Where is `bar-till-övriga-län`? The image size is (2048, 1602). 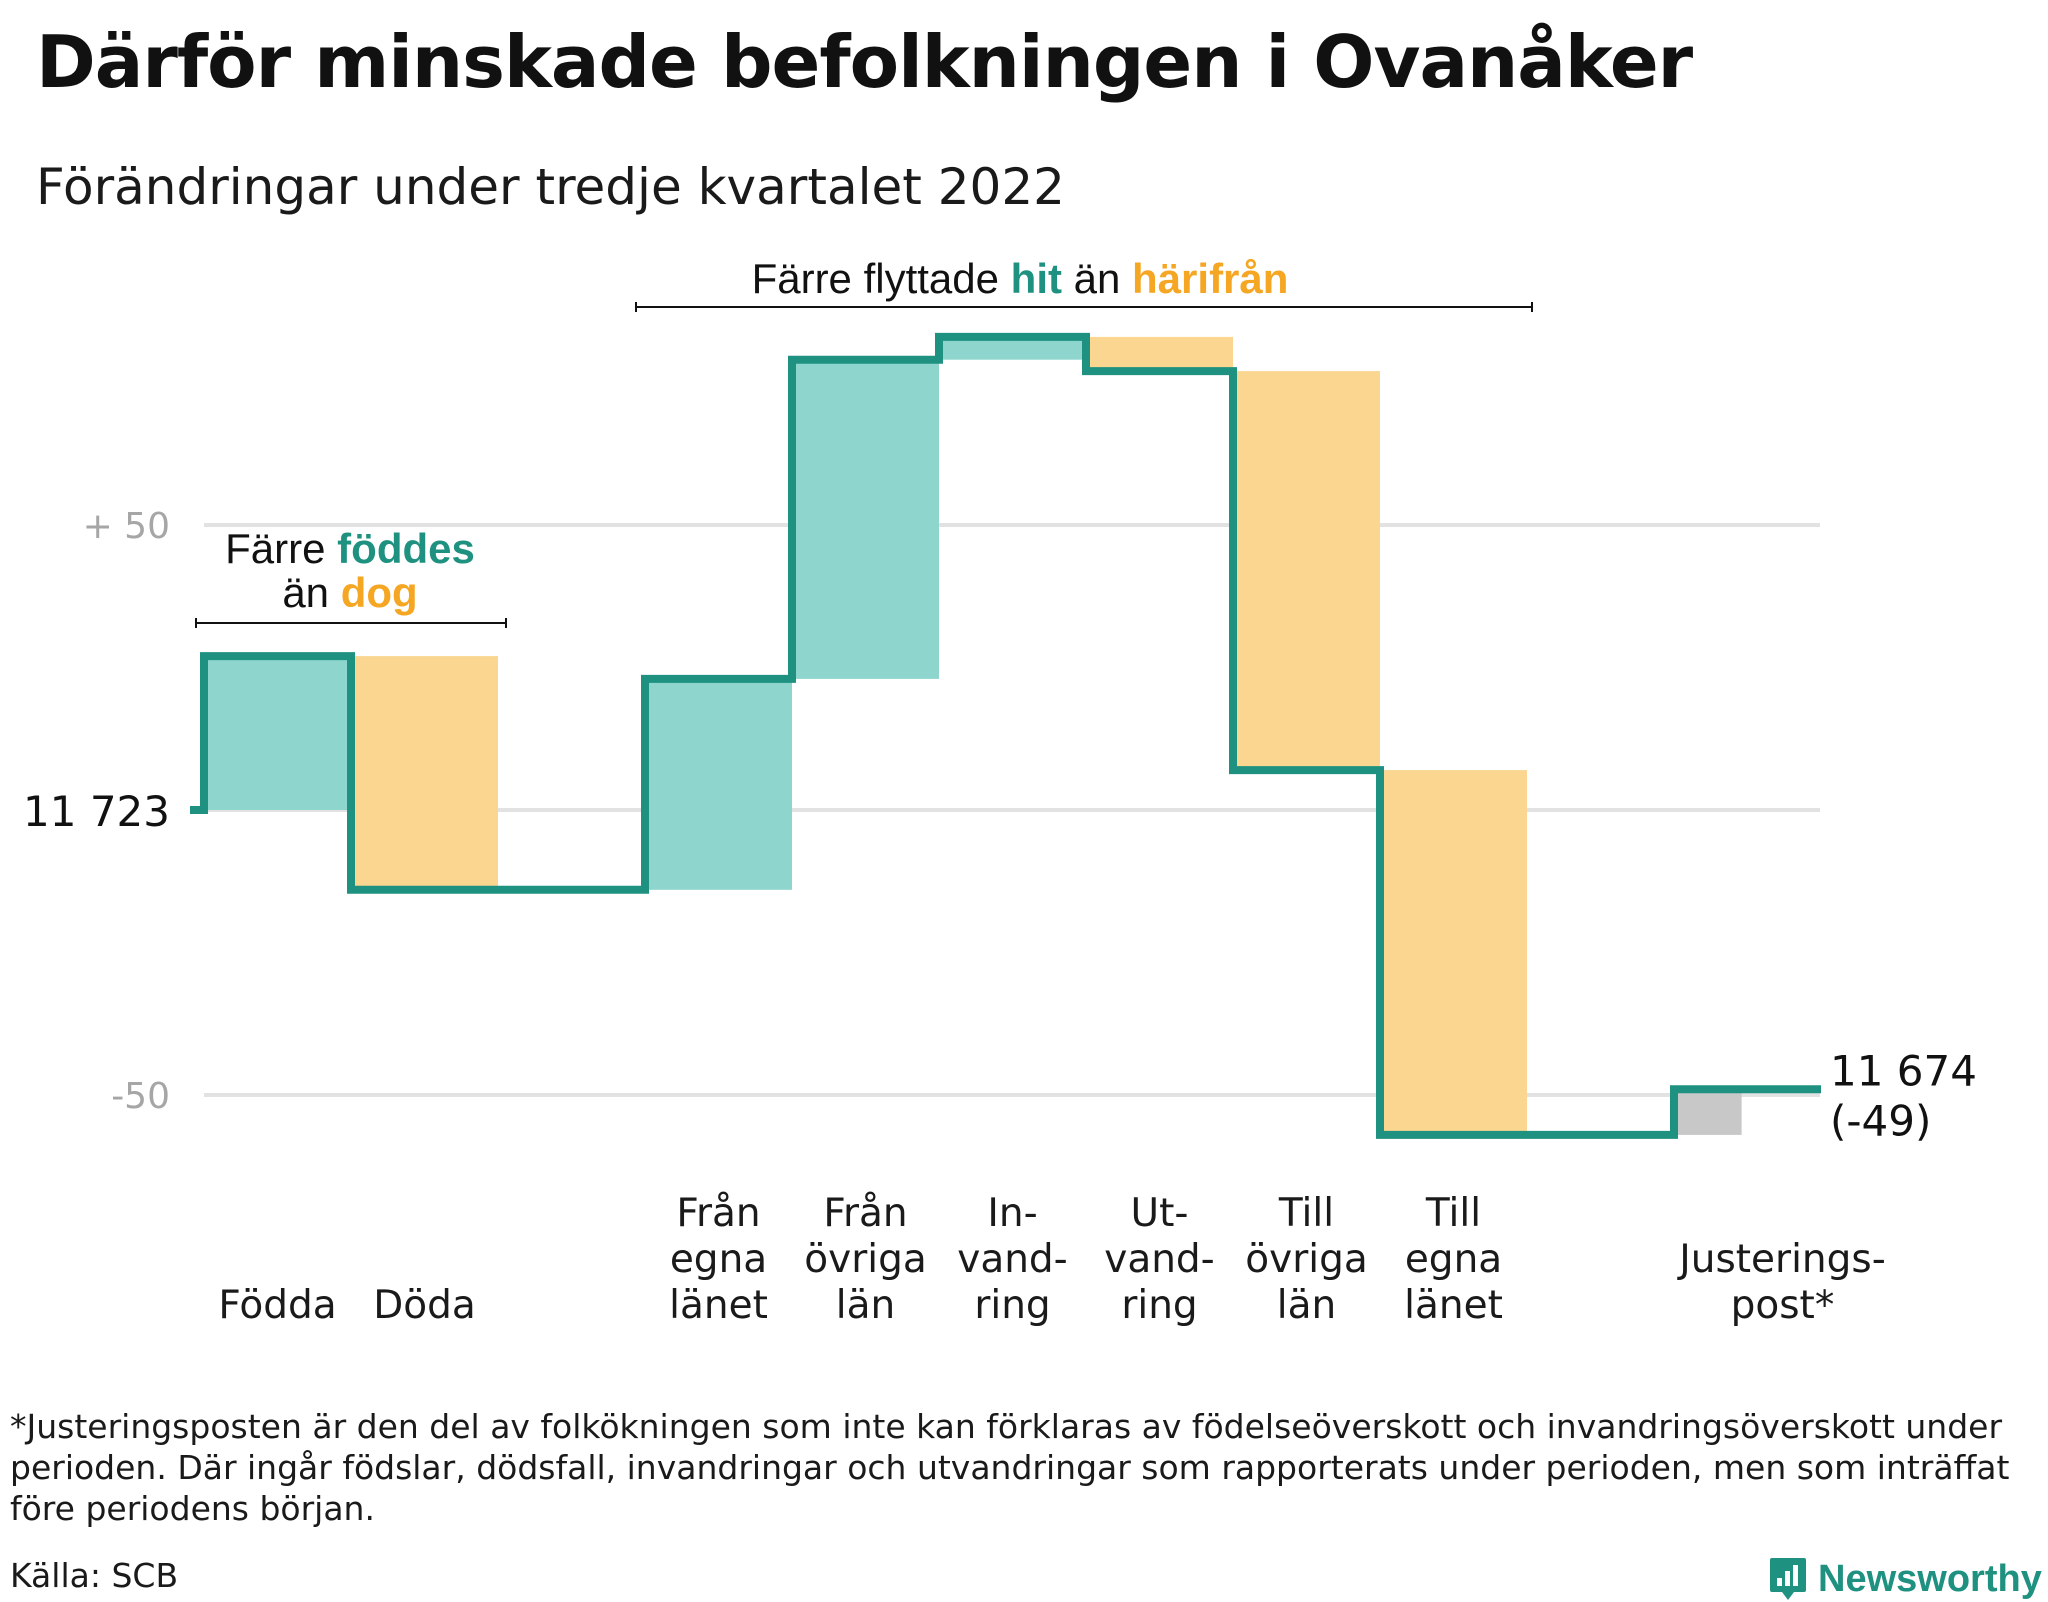 bar-till-övriga-län is located at coordinates (1306, 571).